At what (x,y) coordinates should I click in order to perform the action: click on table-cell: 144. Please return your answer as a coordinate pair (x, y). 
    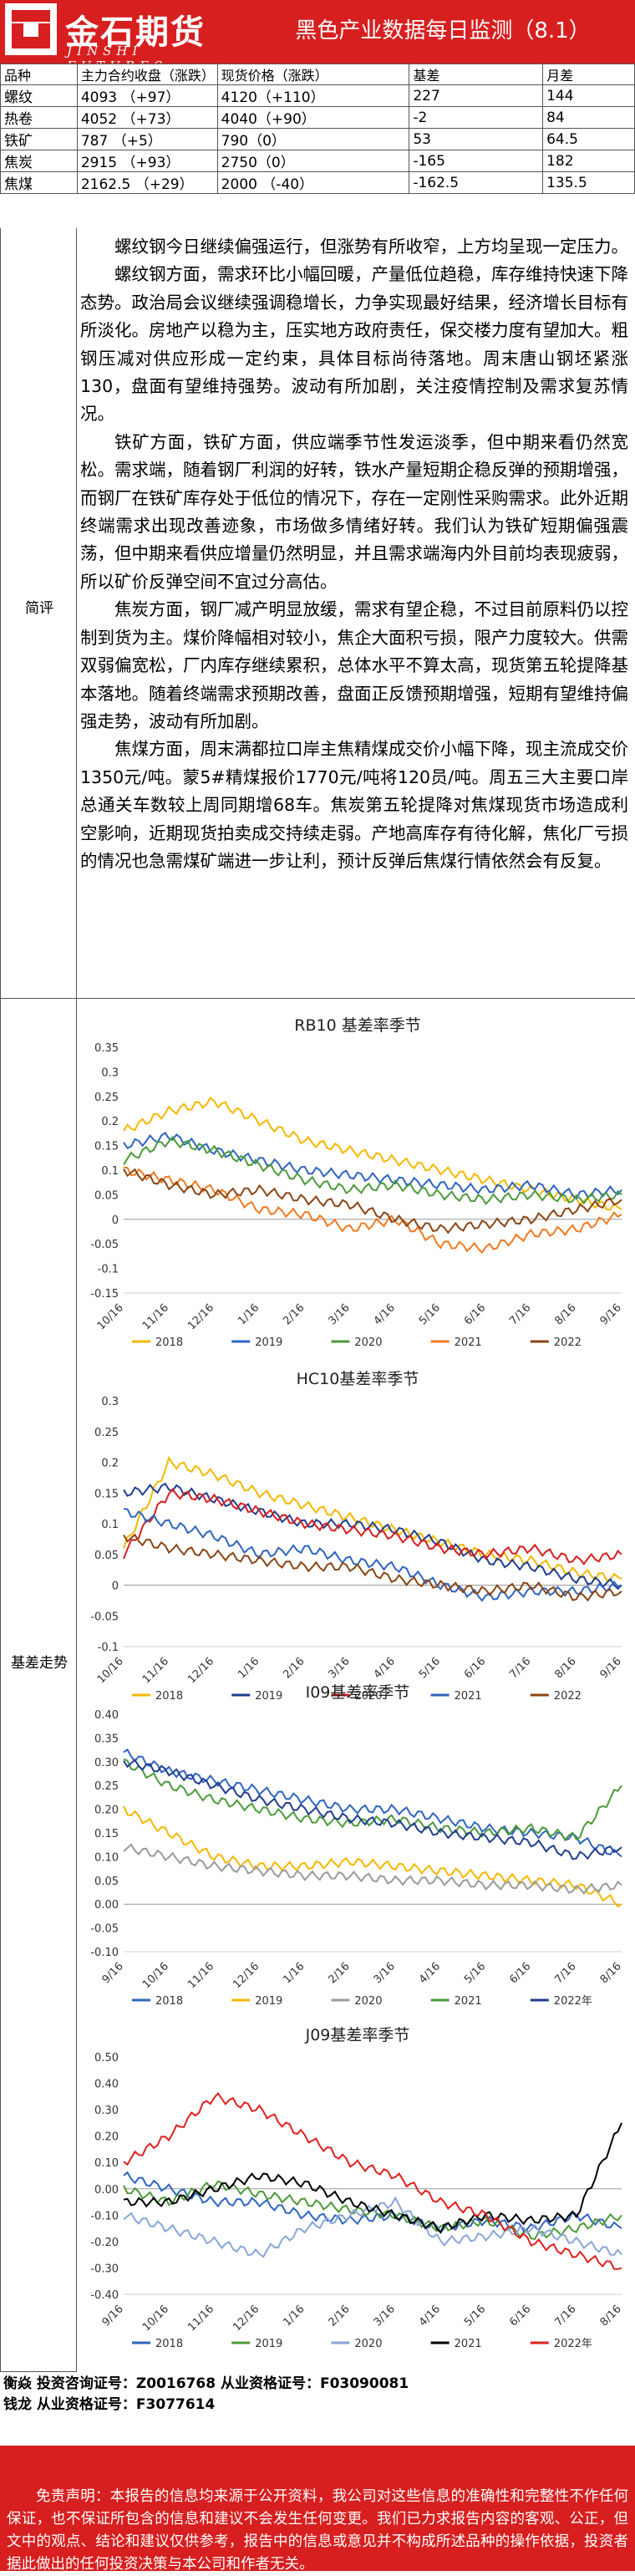
    Looking at the image, I should click on (588, 95).